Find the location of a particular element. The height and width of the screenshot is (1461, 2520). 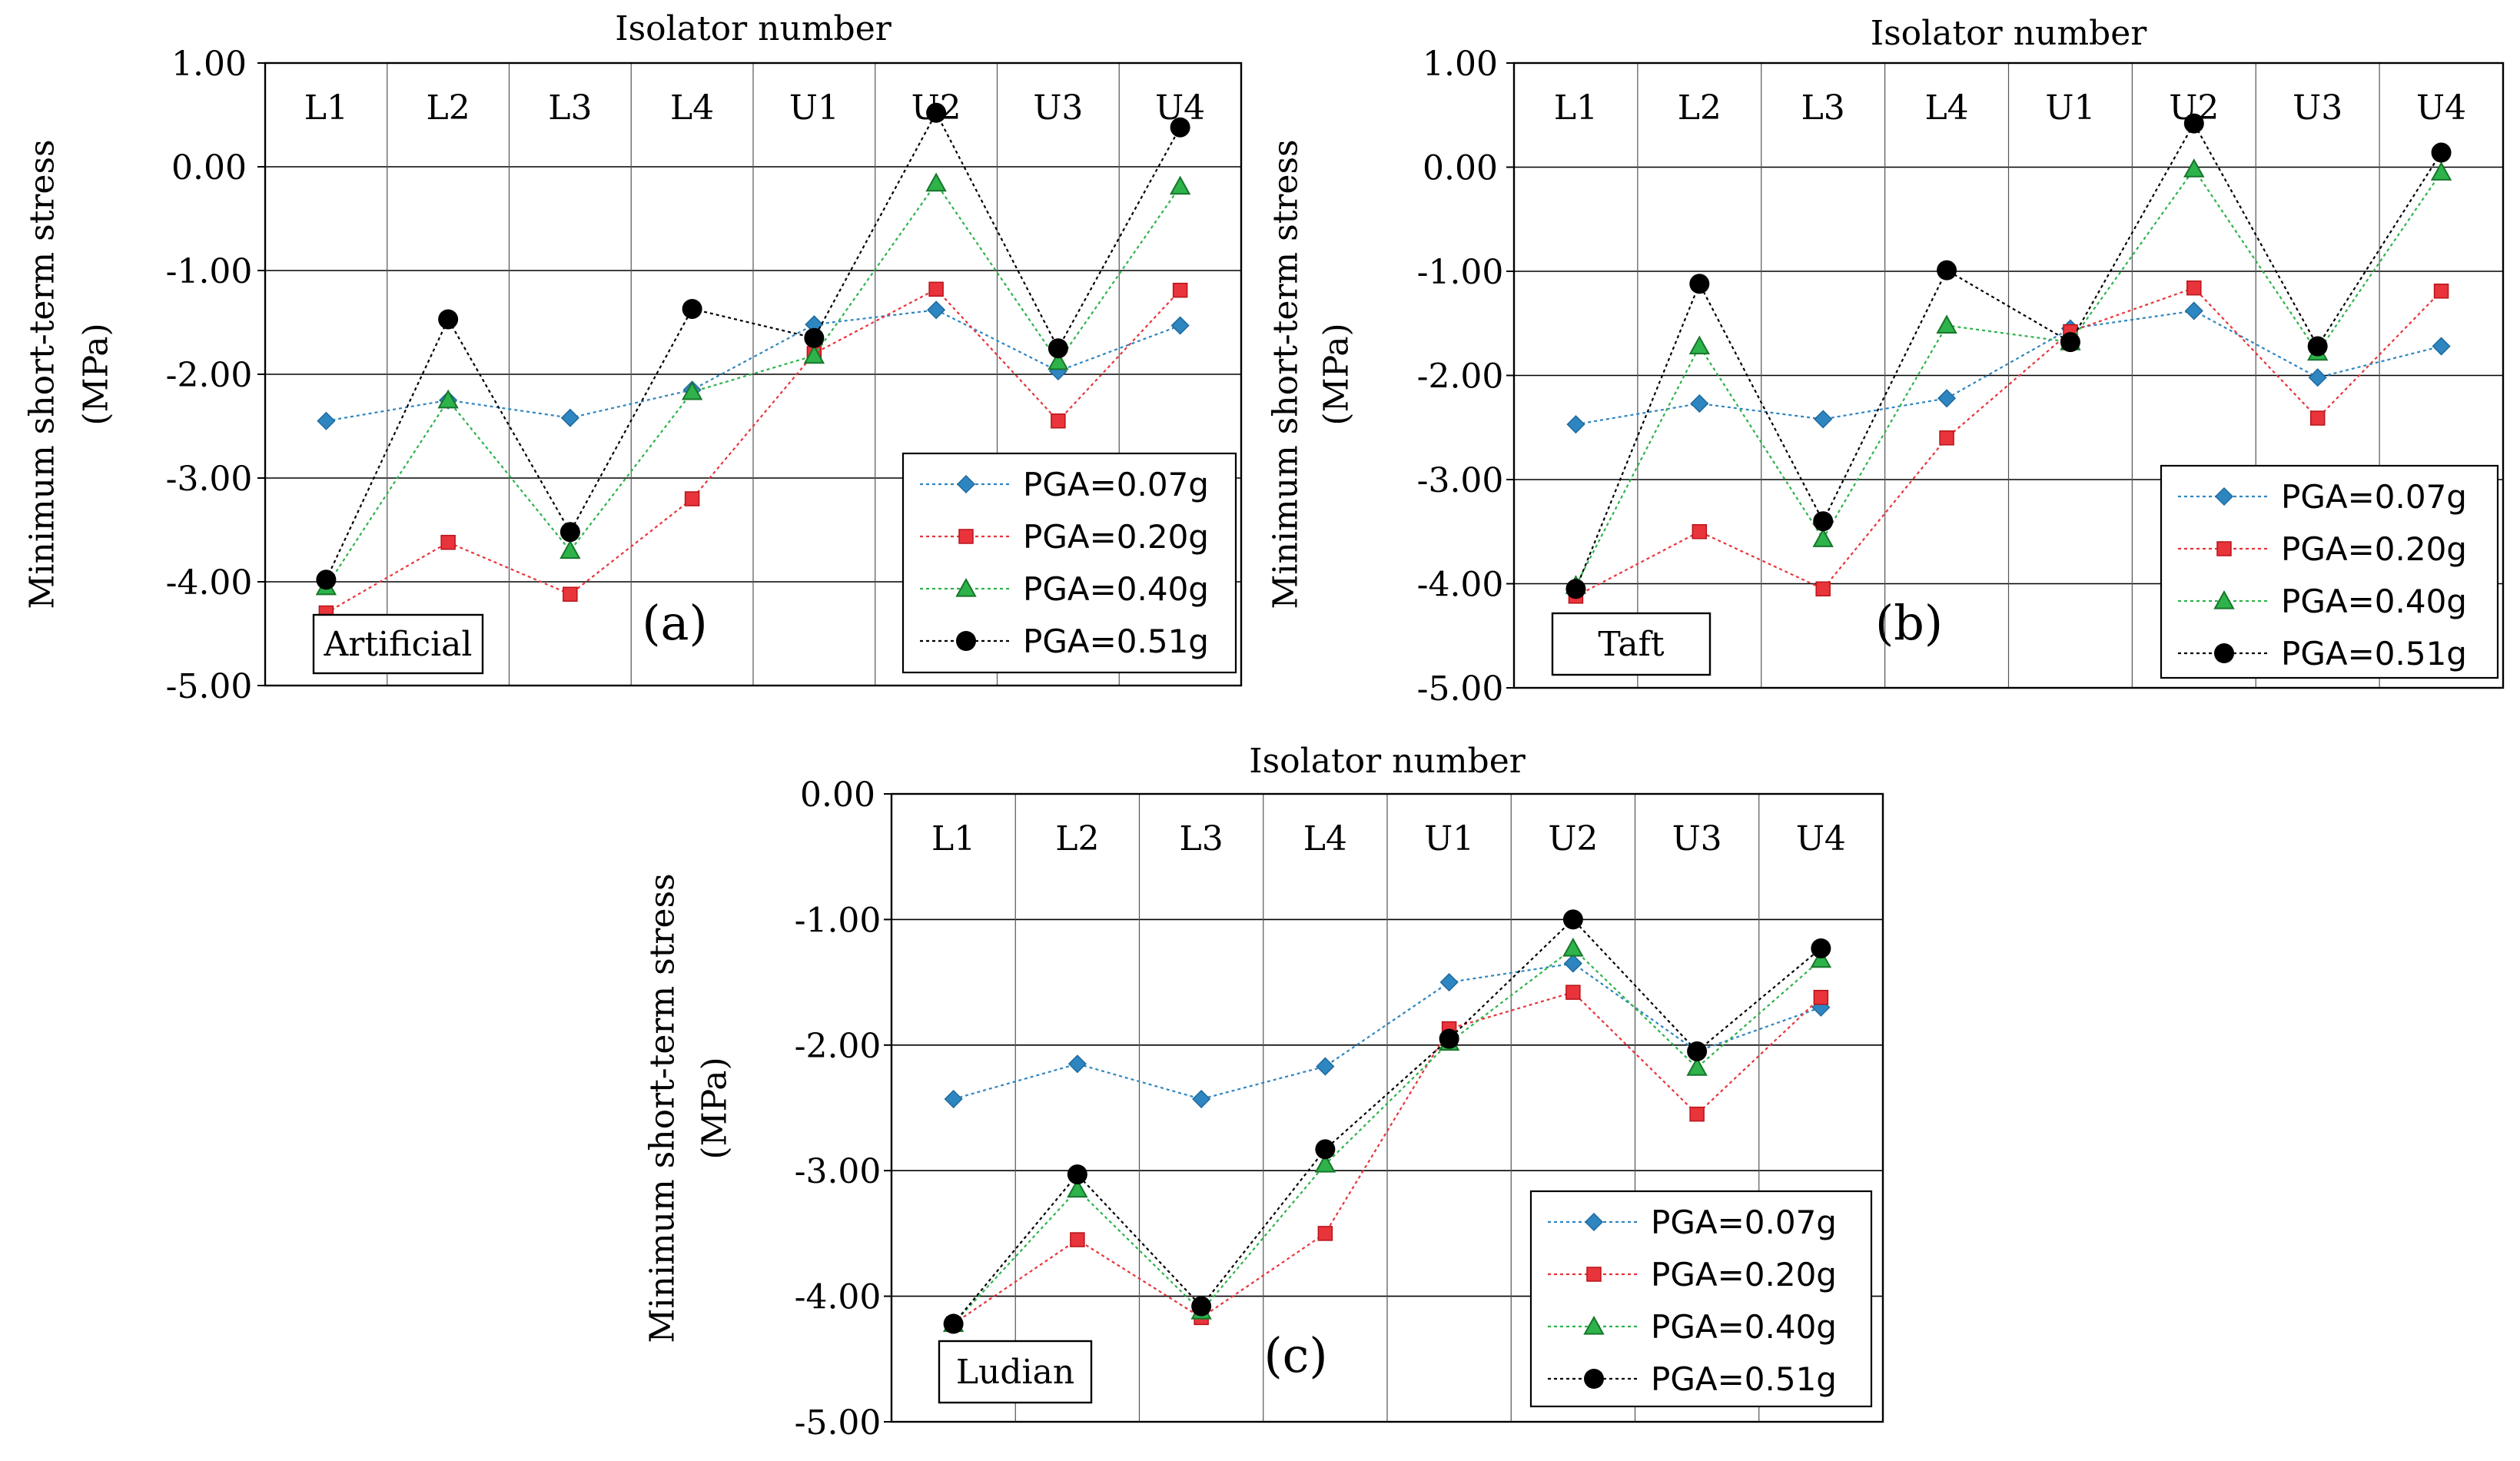

series-PGA=0.51g is located at coordinates (1387, 1121).